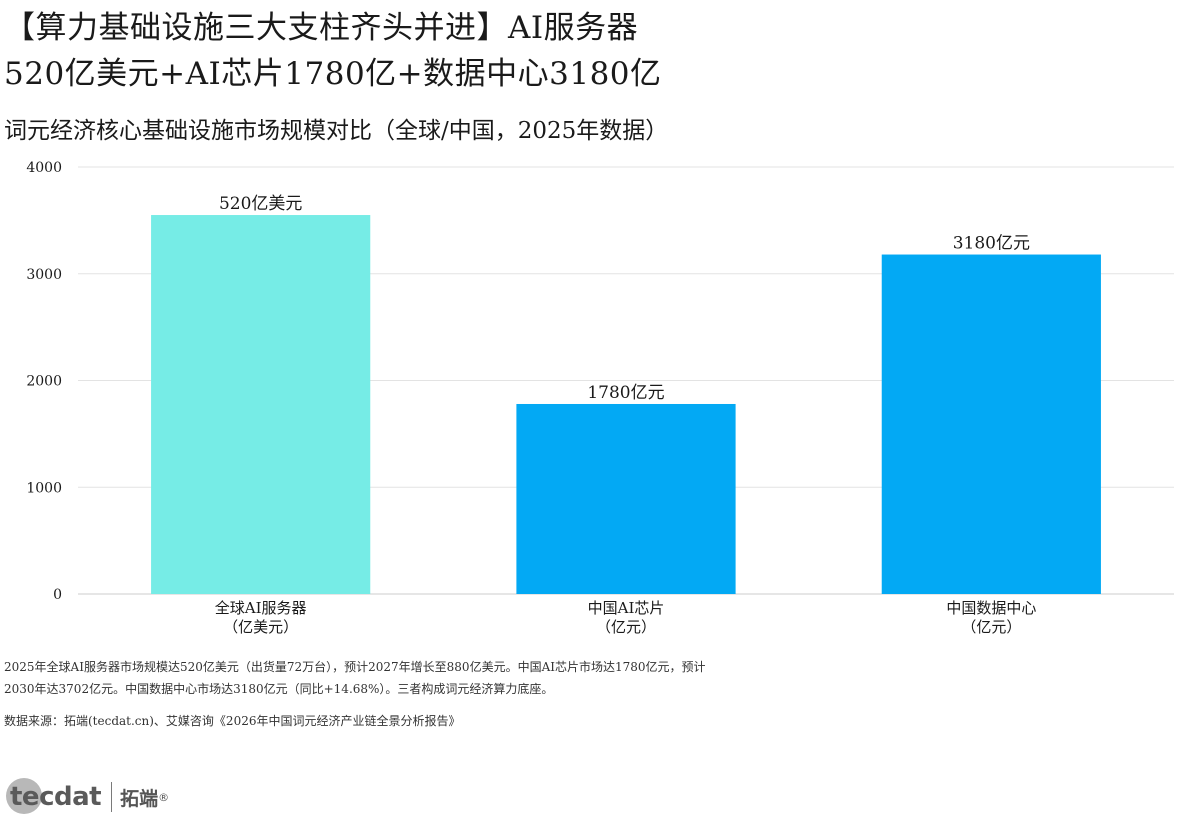 This screenshot has height=829, width=1184. I want to click on headline-line-2: 520亿美元+AI芯片1780亿+数据中心3180亿, so click(333, 74).